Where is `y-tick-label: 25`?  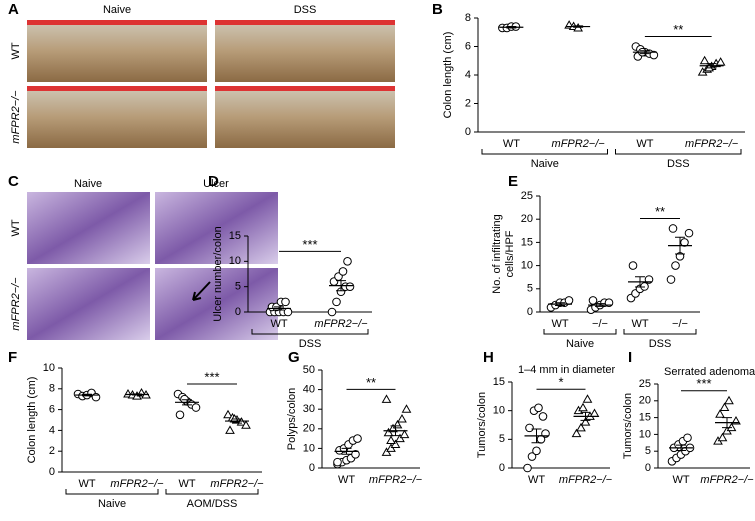 y-tick-label: 25 is located at coordinates (645, 384).